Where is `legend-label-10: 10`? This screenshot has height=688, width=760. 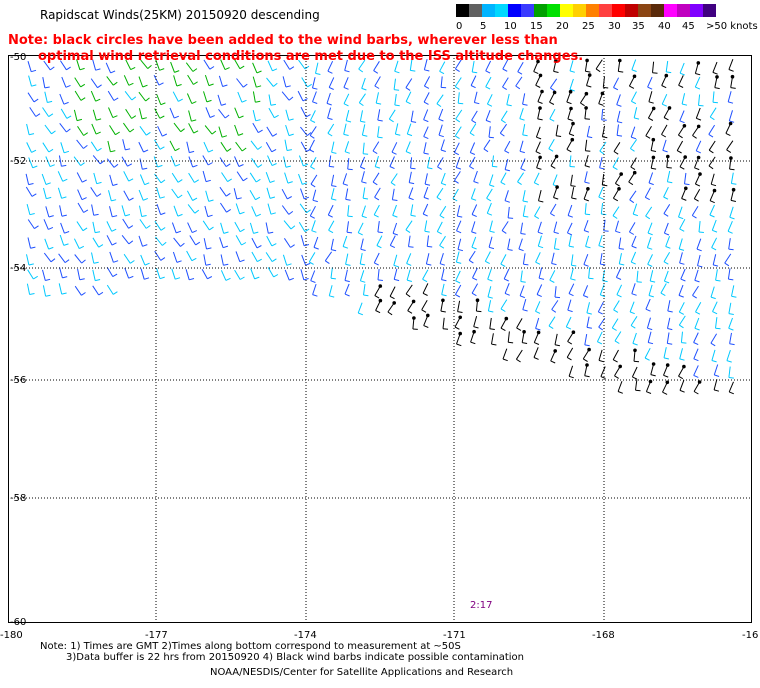 legend-label-10: 10 is located at coordinates (510, 26).